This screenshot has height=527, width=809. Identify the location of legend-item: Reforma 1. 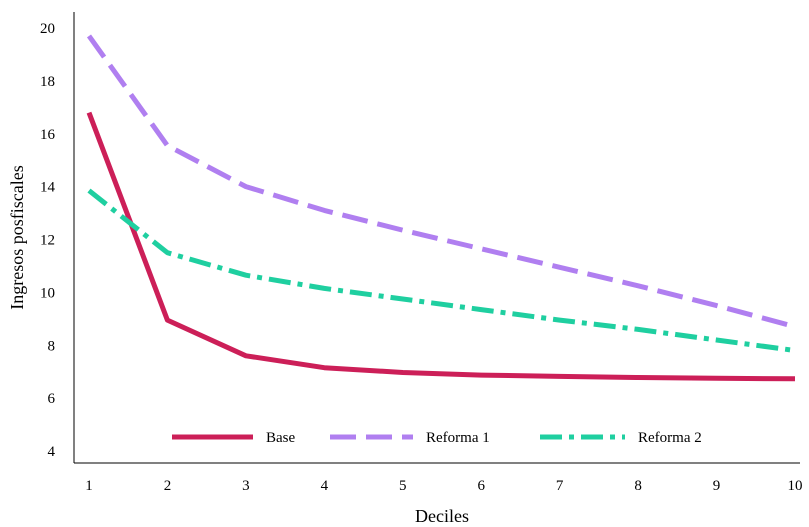
(410, 438).